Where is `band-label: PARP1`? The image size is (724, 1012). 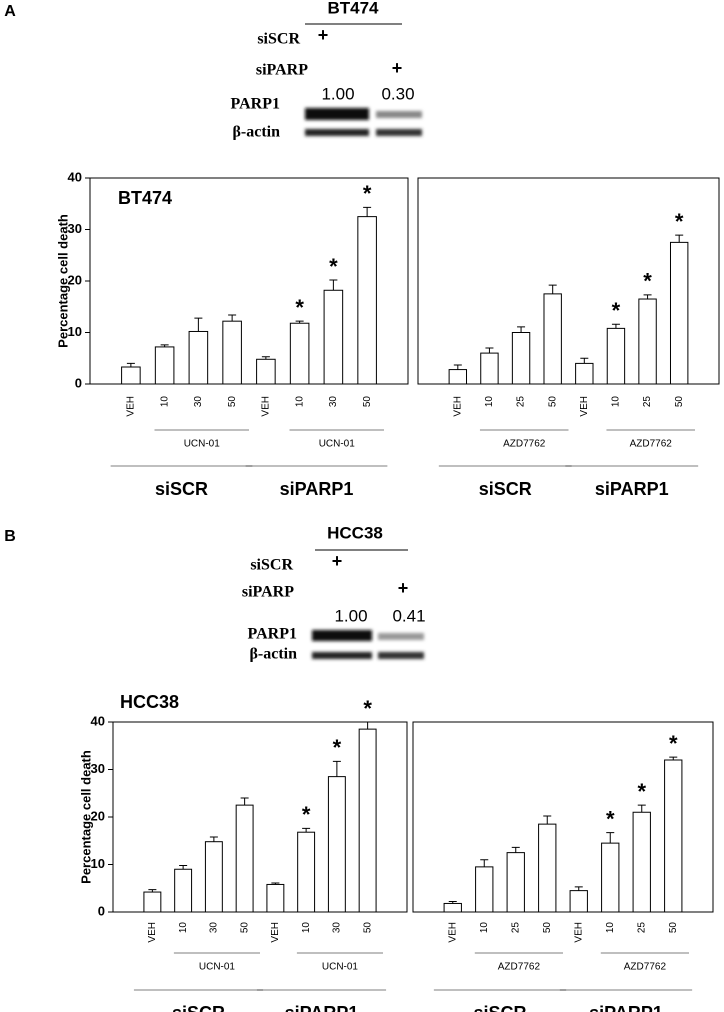
band-label: PARP1 is located at coordinates (272, 634).